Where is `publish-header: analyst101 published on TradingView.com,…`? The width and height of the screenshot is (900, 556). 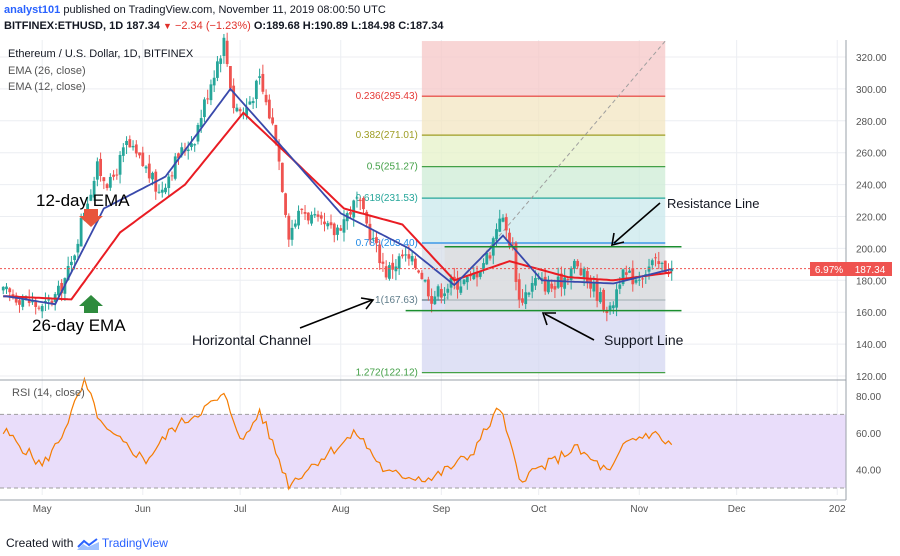 publish-header: analyst101 published on TradingView.com,… is located at coordinates (195, 10).